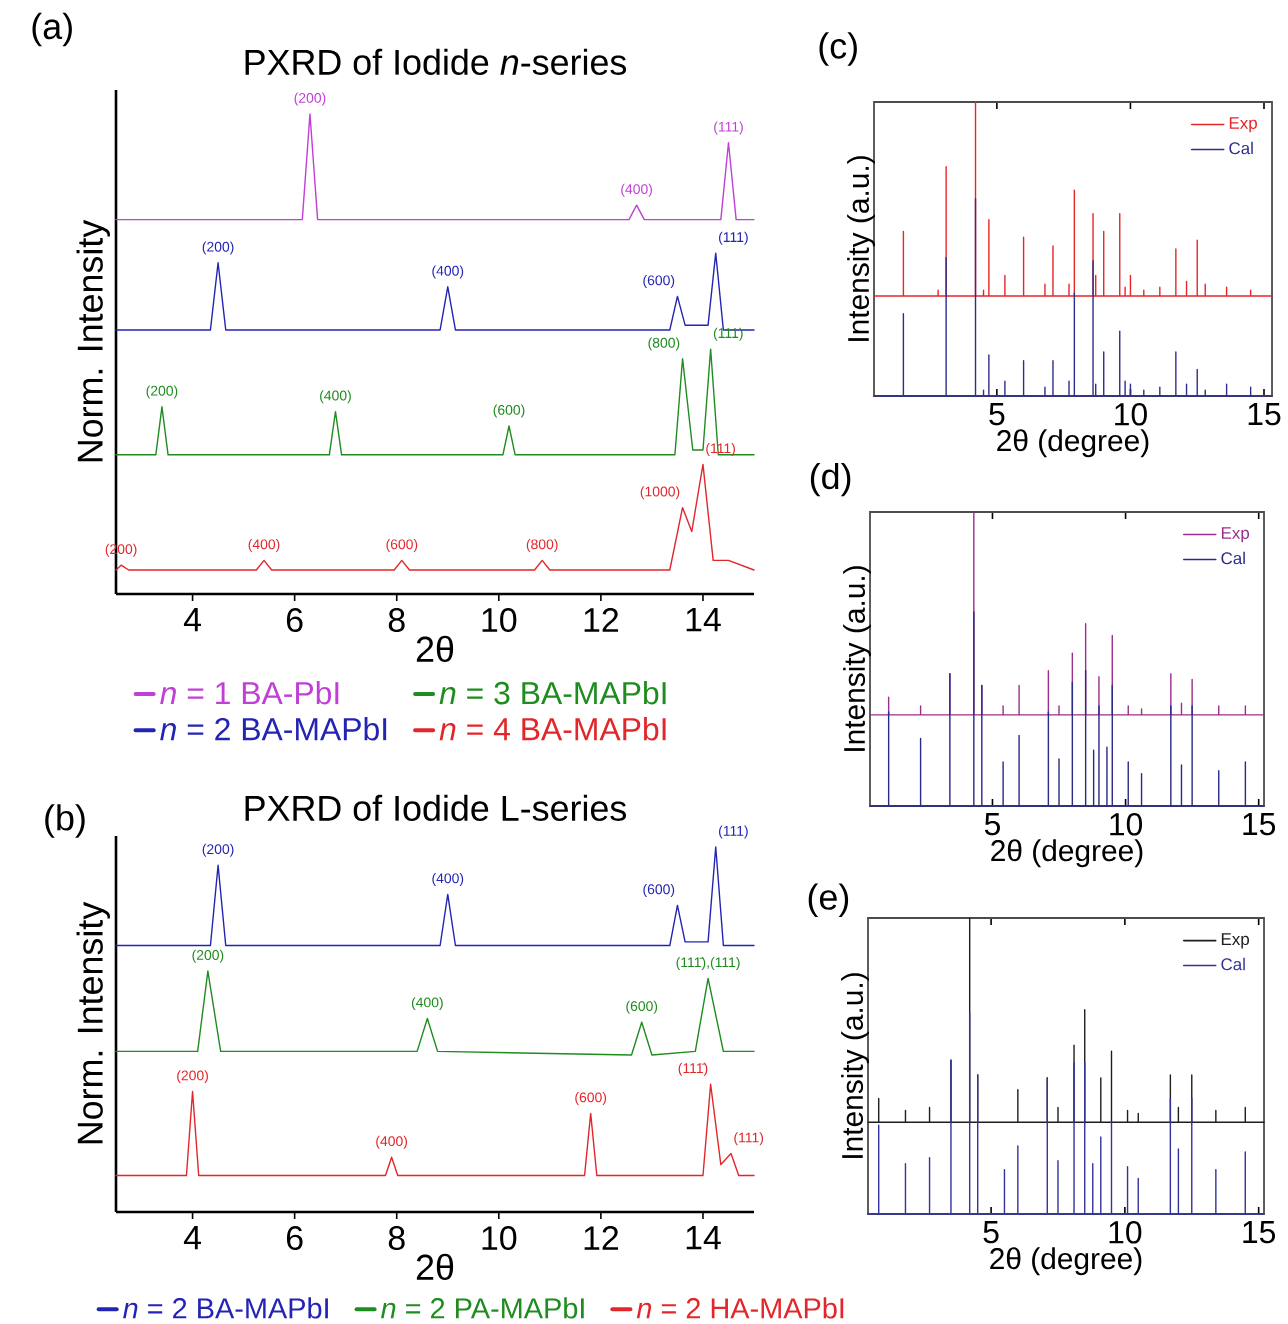 The width and height of the screenshot is (1288, 1324). I want to click on legend-label: n = 2 PA-MAPbI, so click(482, 1308).